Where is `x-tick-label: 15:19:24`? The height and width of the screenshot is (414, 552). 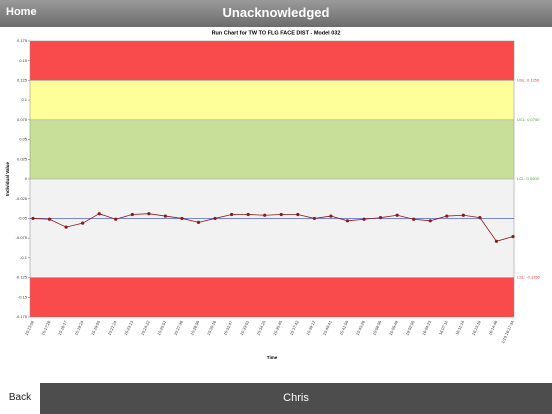
x-tick-label: 15:19:24 is located at coordinates (78, 327).